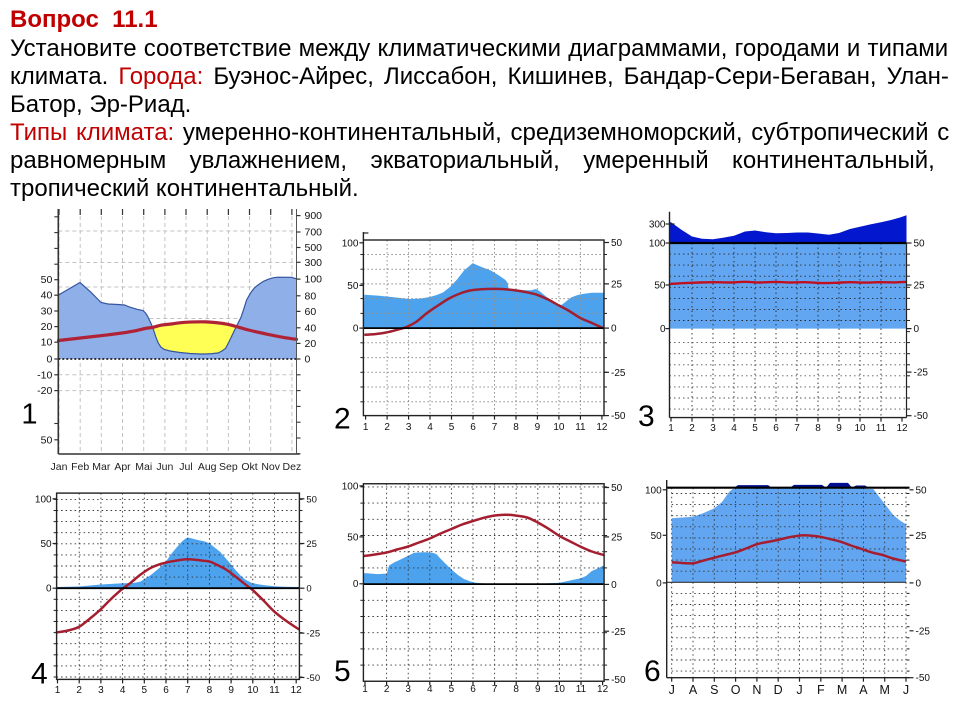 The width and height of the screenshot is (960, 720). Describe the element at coordinates (47, 327) in the screenshot. I see `svg-text: 20` at that location.